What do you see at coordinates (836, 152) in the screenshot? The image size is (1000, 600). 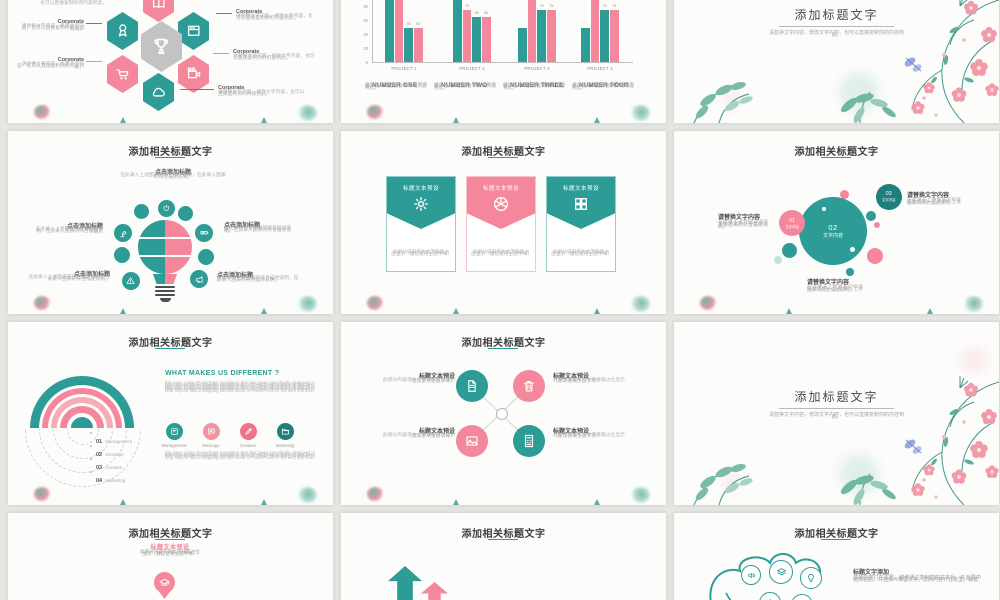 I see `slide-title: 添加相关标题文字` at bounding box center [836, 152].